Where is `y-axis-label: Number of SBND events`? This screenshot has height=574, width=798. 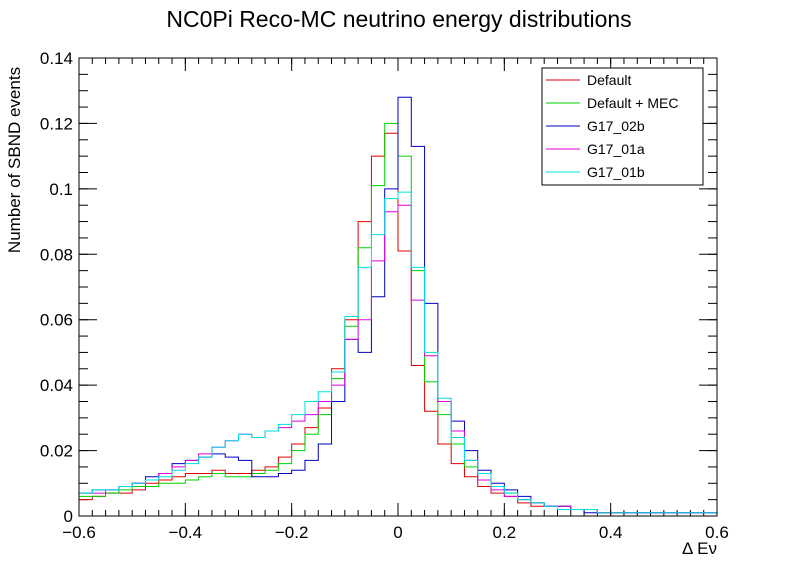
y-axis-label: Number of SBND events is located at coordinates (14, 160).